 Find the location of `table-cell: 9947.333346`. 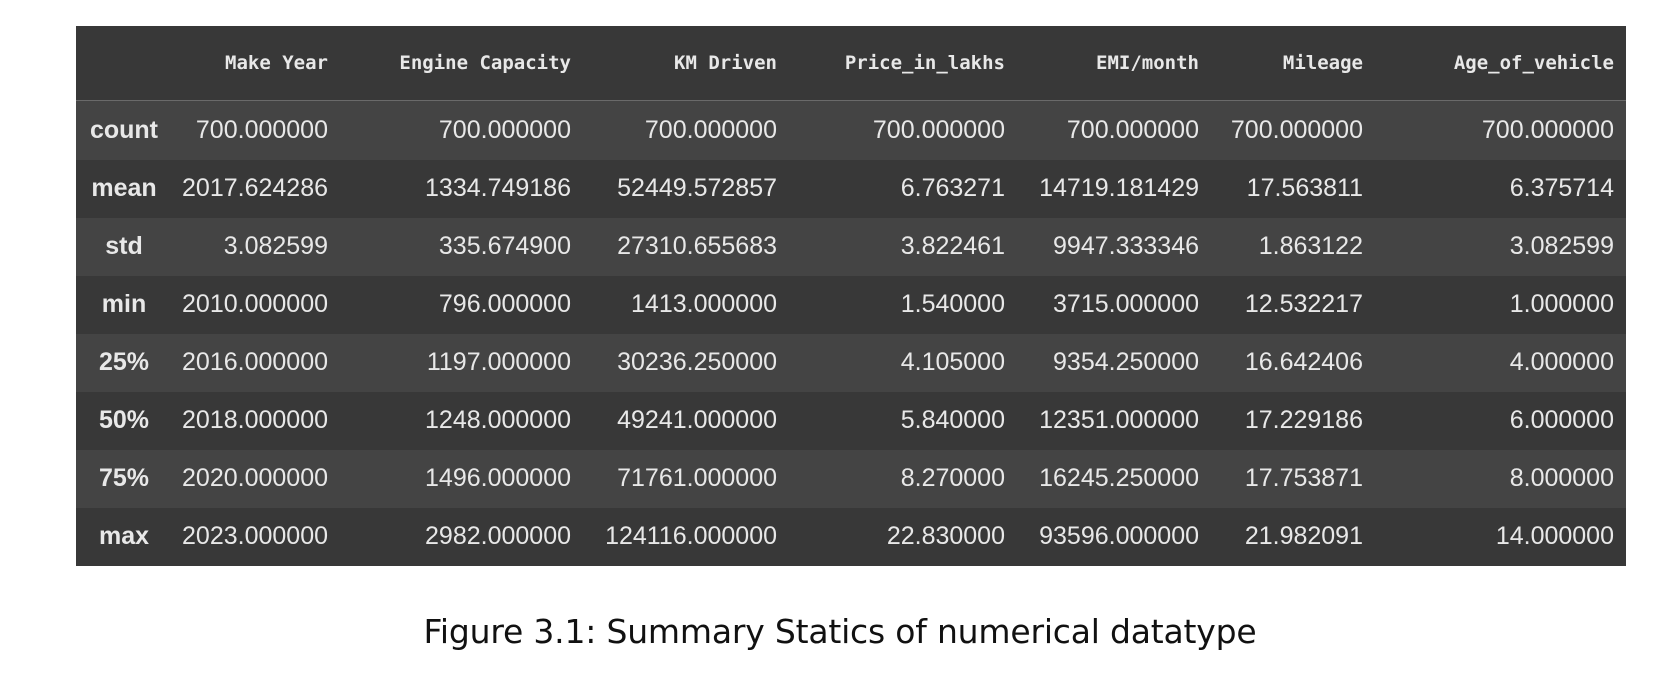

table-cell: 9947.333346 is located at coordinates (1126, 246).